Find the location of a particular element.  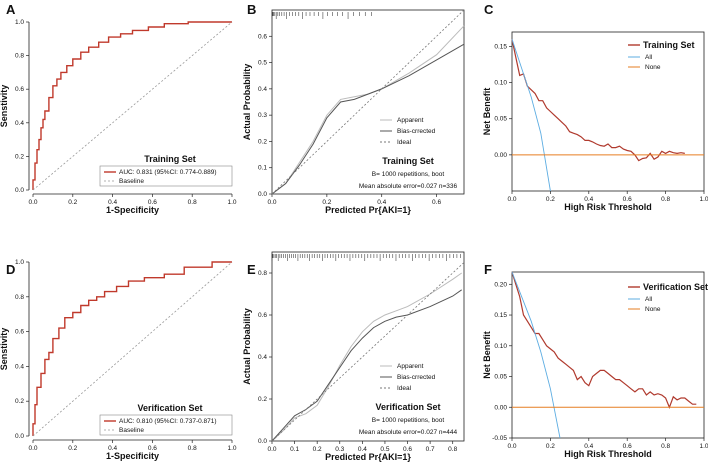

legend-label: Bias-crrected is located at coordinates (416, 131).